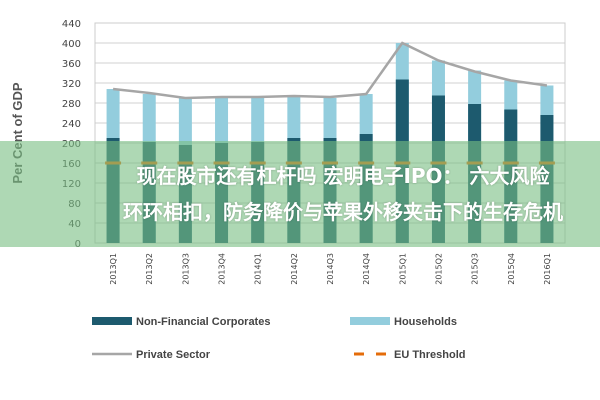  Describe the element at coordinates (343, 176) in the screenshot. I see `headline-line-1: 现在股市还有杠杆吗 宏明电子IPO： 六大风险` at that location.